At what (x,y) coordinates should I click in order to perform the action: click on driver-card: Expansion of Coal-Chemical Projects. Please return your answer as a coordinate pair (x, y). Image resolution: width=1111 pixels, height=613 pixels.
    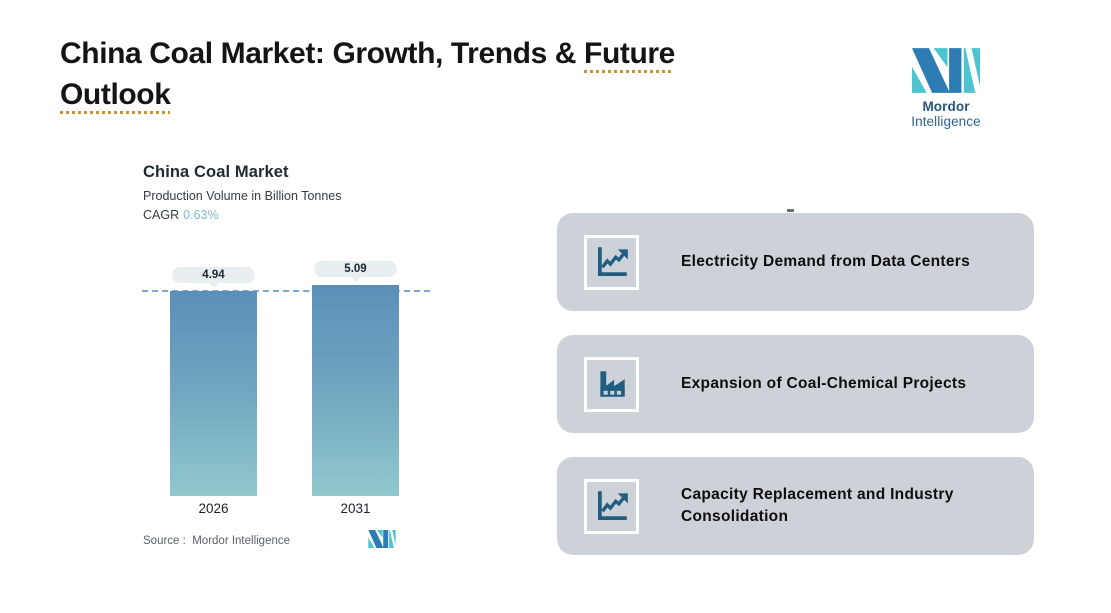
    Looking at the image, I should click on (795, 384).